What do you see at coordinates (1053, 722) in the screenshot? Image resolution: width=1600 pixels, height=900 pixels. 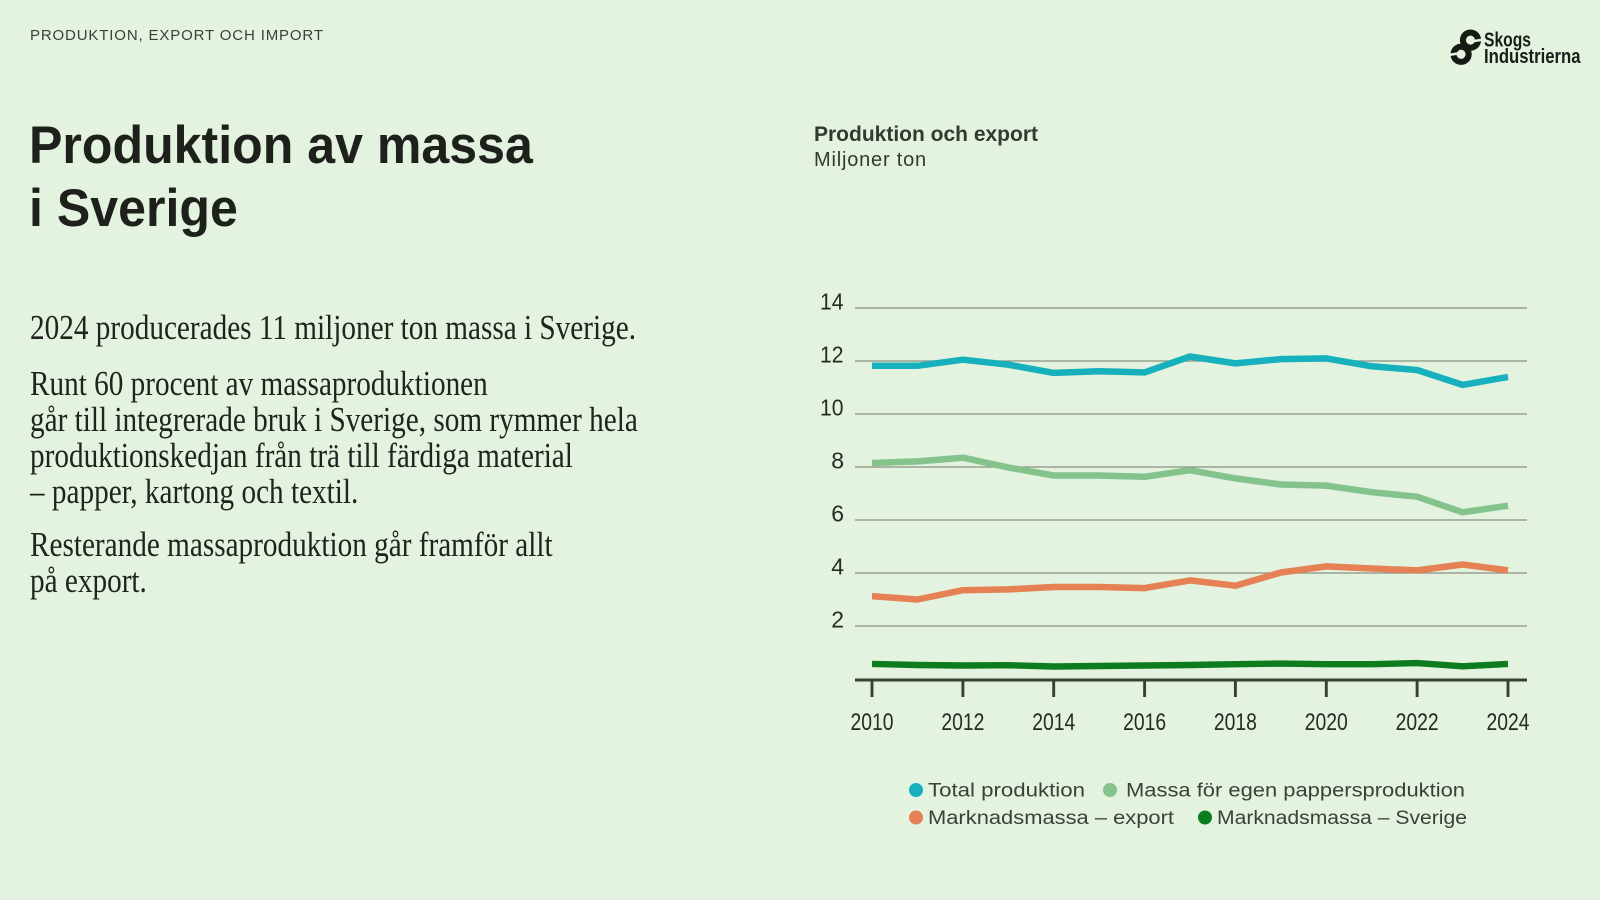 I see `svg-text: 2014` at bounding box center [1053, 722].